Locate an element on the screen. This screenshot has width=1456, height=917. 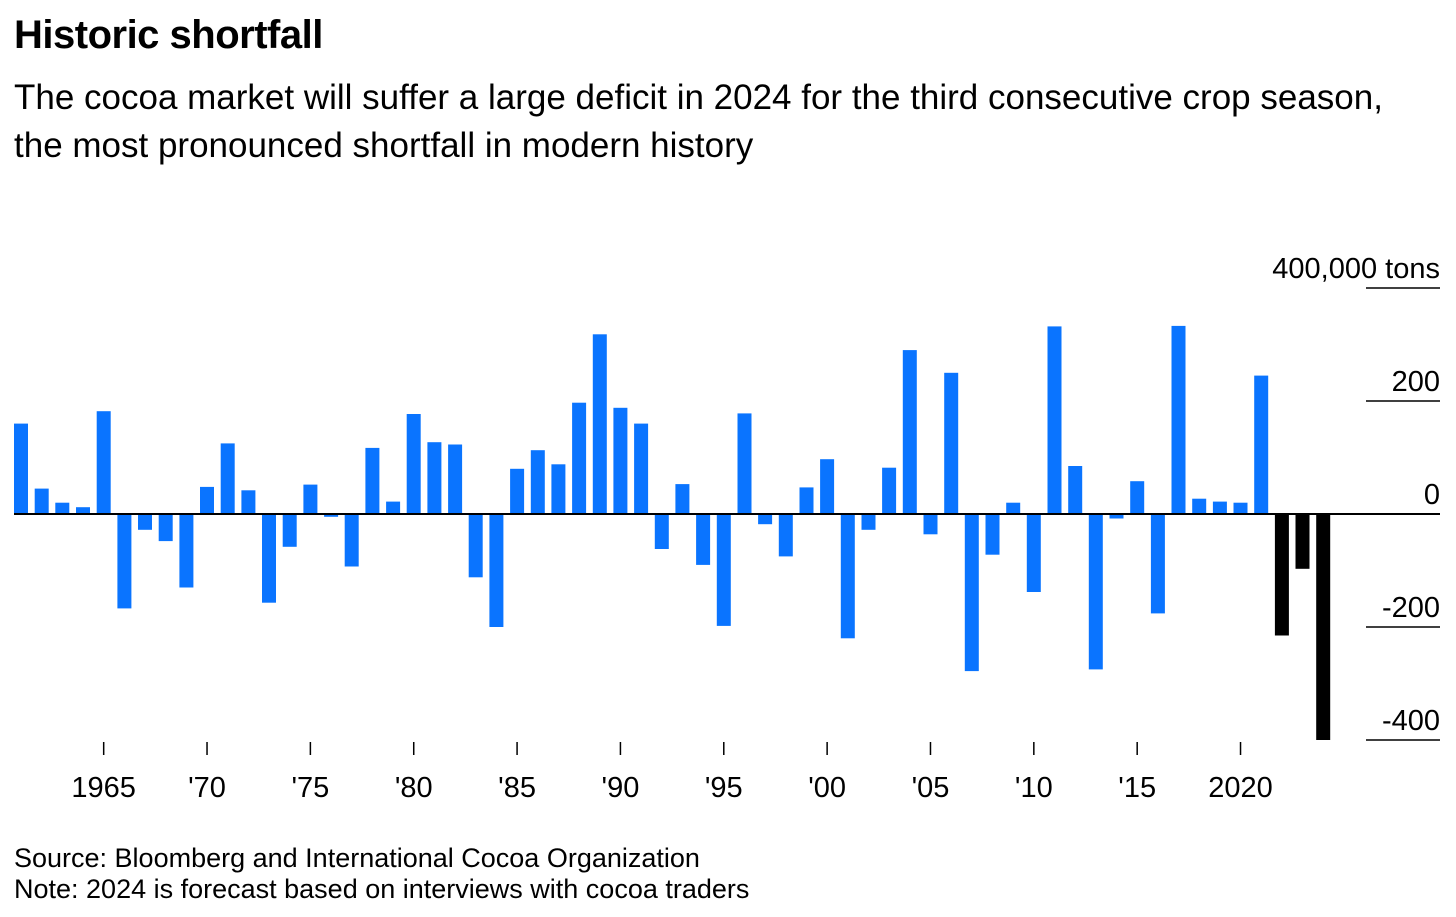
bar-1975 is located at coordinates (310, 499).